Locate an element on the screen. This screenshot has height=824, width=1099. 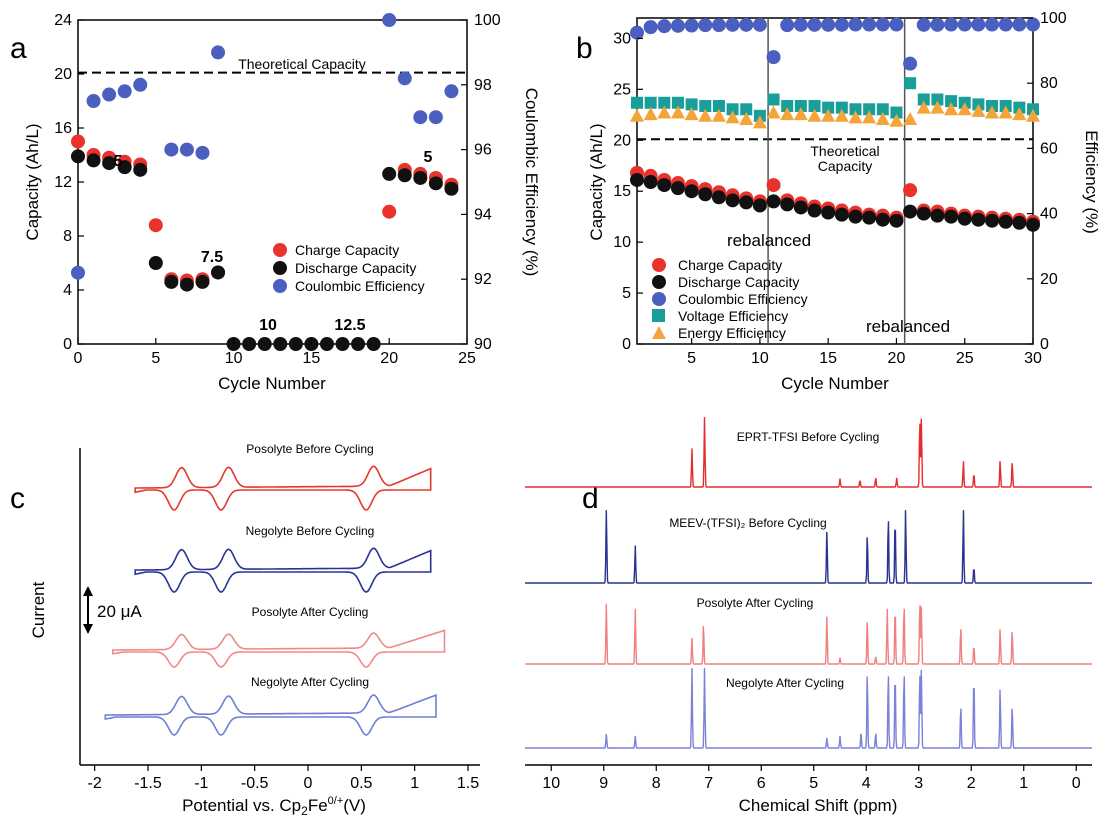
panel-c-label-negolyte-after: Negolyte After Cycling is located at coordinates (310, 682).